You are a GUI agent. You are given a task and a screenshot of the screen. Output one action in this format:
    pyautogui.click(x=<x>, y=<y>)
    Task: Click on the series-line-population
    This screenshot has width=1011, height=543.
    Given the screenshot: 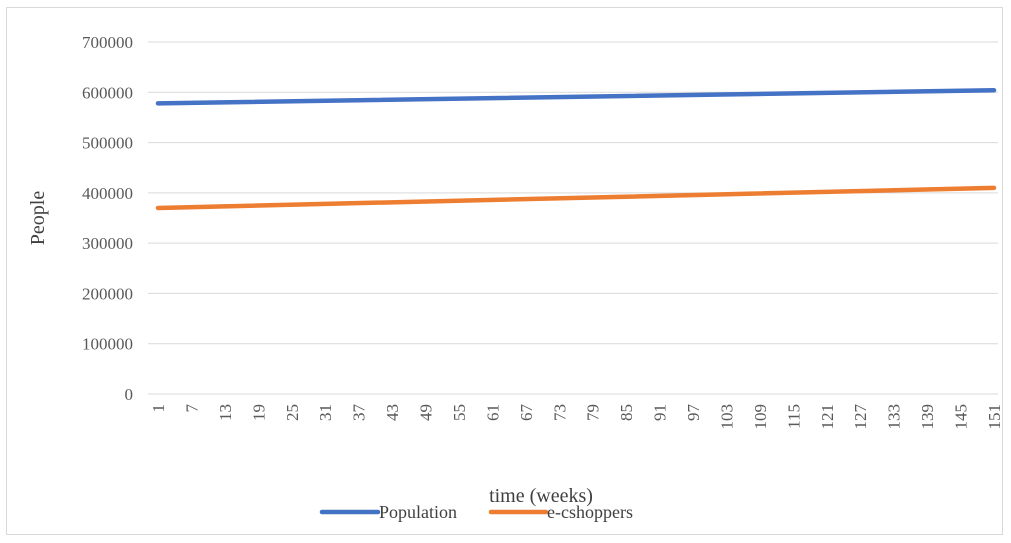 What is the action you would take?
    pyautogui.click(x=576, y=97)
    